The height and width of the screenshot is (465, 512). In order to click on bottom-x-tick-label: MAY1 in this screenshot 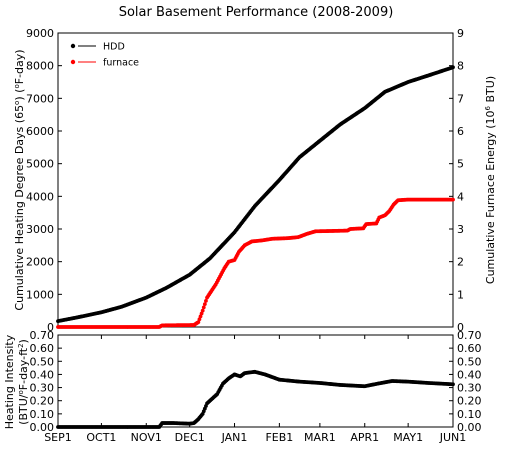, I will do `click(408, 437)`.